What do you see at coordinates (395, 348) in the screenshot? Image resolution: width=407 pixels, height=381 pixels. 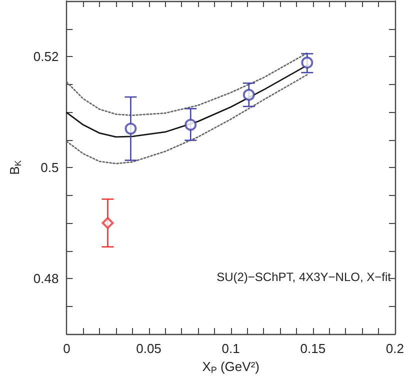 I see `x-tick-label: 0.2` at bounding box center [395, 348].